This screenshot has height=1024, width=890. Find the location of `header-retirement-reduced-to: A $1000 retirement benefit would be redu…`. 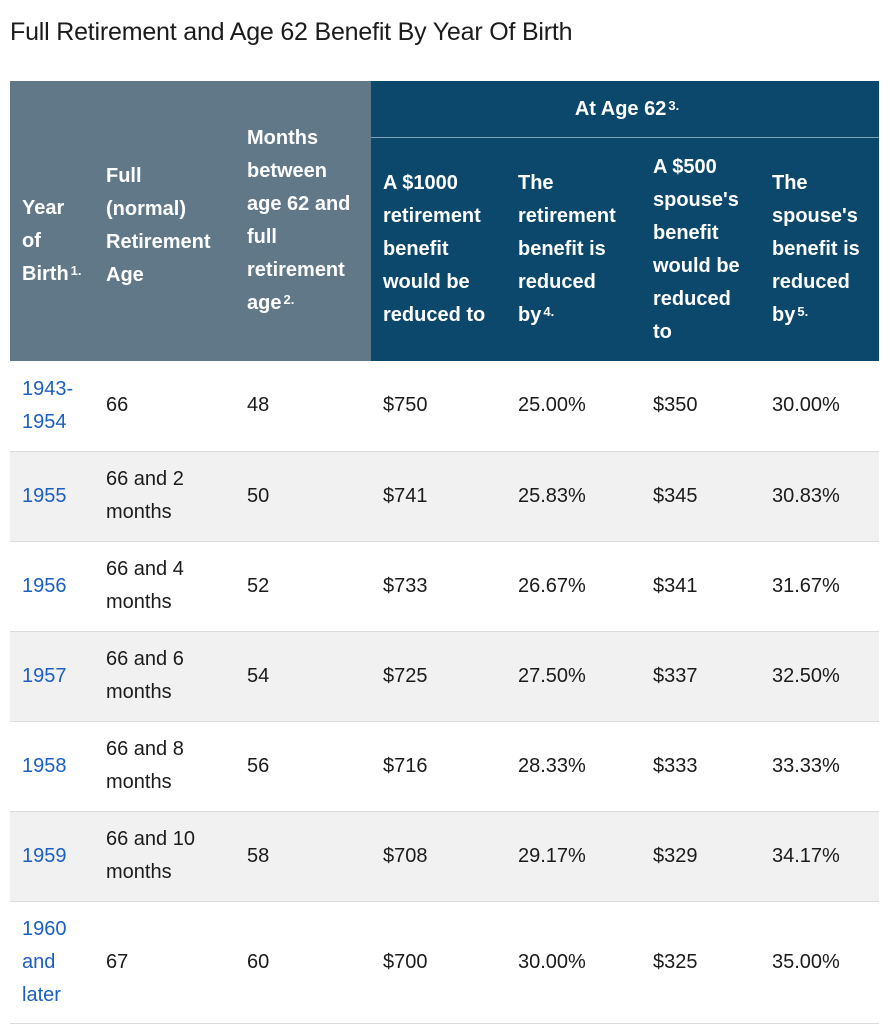

header-retirement-reduced-to: A $1000 retirement benefit would be redu… is located at coordinates (438, 249).